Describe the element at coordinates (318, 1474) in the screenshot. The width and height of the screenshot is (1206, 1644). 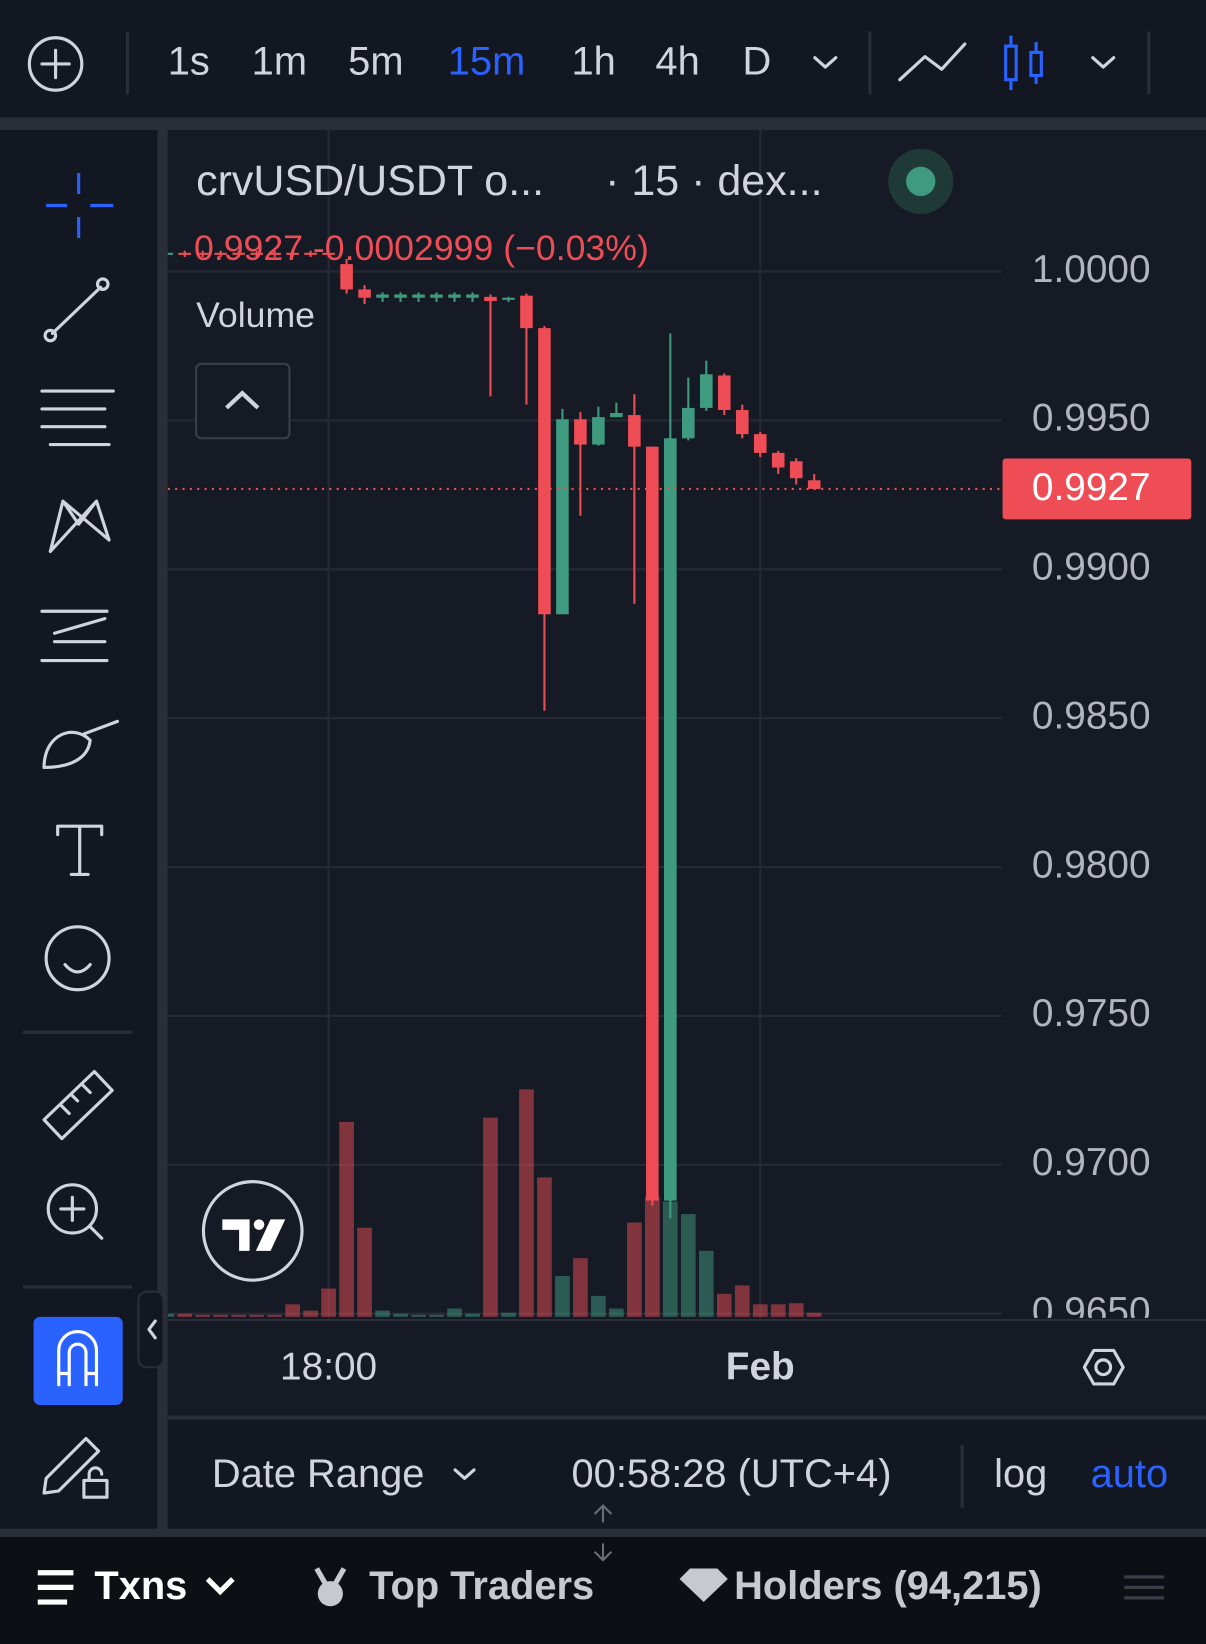
I see `date-range-button: Date Range` at that location.